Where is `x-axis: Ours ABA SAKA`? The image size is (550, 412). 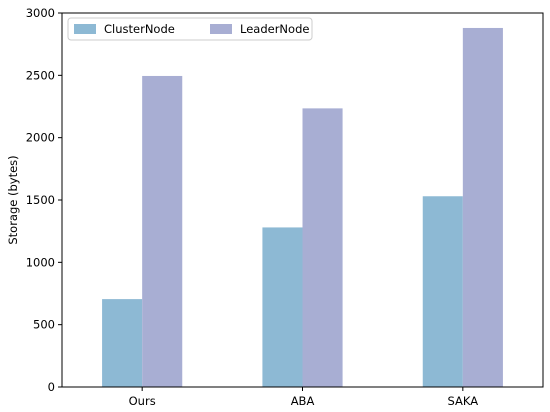
x-axis: Ours ABA SAKA is located at coordinates (304, 397).